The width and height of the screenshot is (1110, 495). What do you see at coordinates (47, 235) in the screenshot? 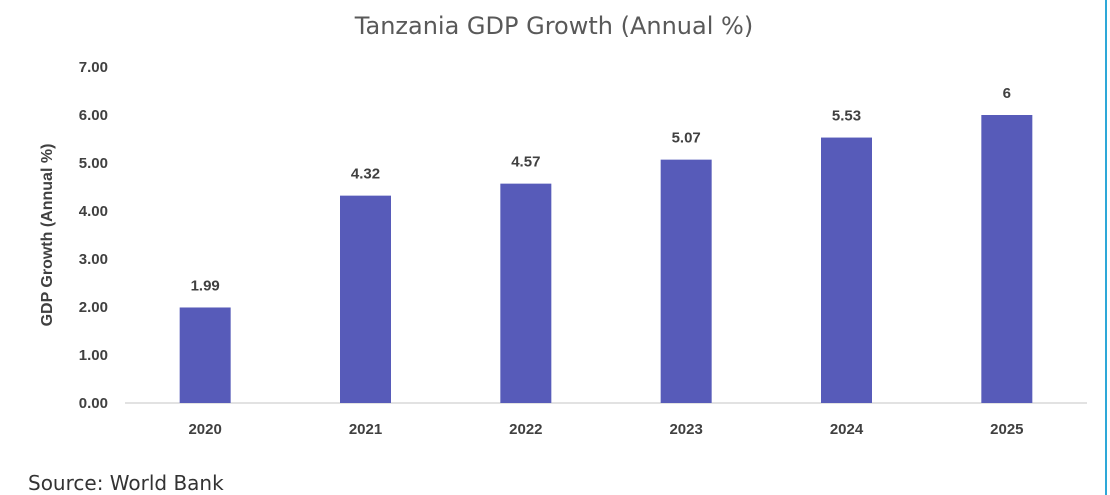
I see `y-axis-label: GDP Growth (Annual %)` at bounding box center [47, 235].